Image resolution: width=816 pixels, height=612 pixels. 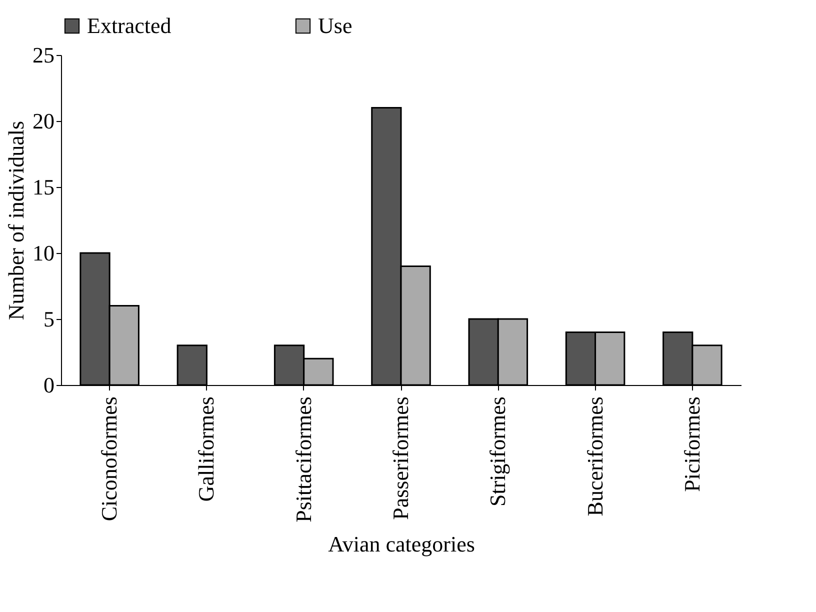 I want to click on y-tick-label: 10, so click(x=43, y=253).